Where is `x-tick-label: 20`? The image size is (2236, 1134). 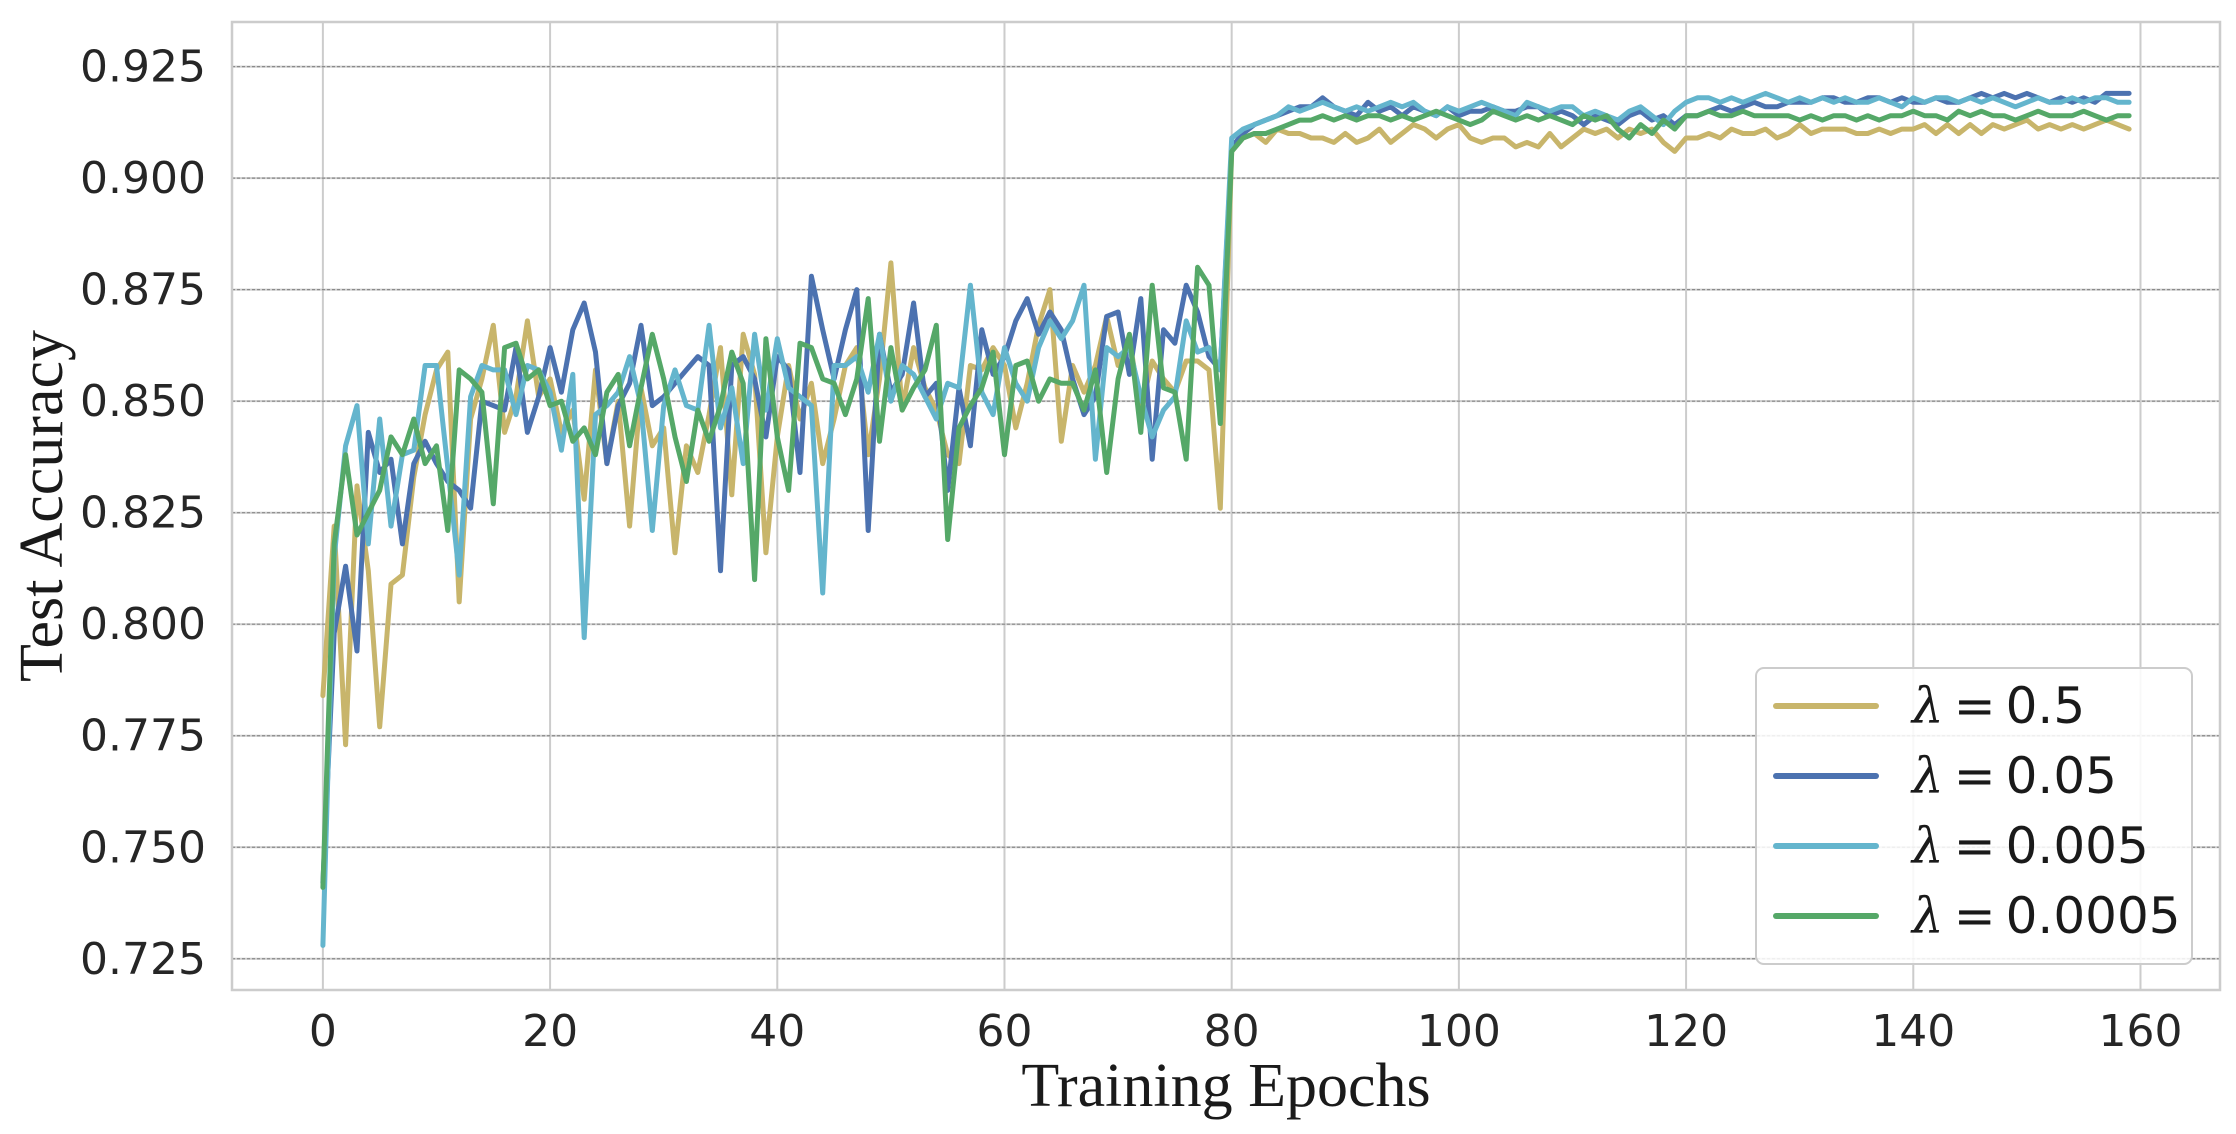
x-tick-label: 20 is located at coordinates (550, 1031).